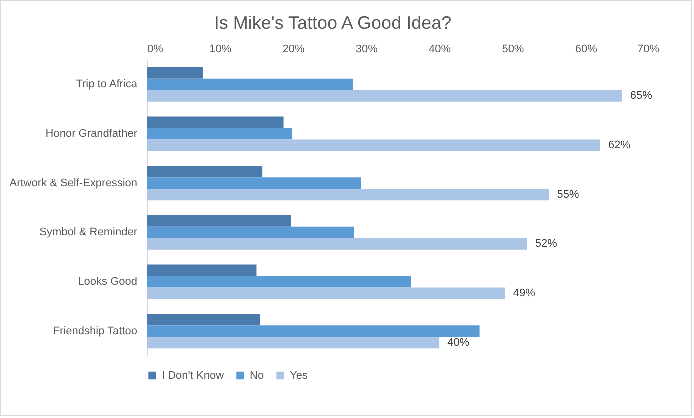 The width and height of the screenshot is (694, 418). I want to click on y-tick-label: Artwork & Self-Expression, so click(74, 183).